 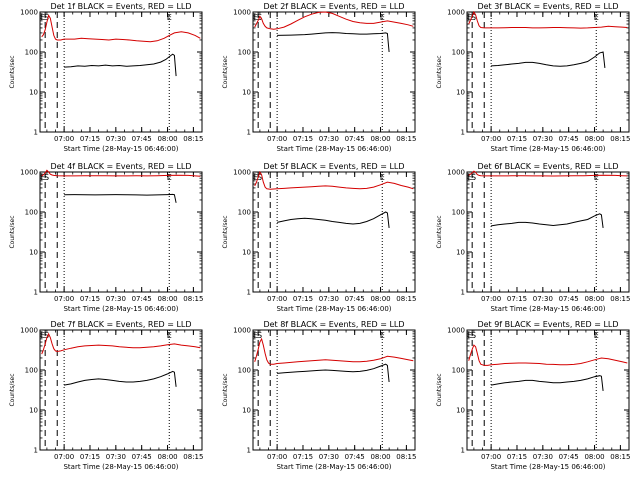 I want to click on chart-title: Det 2f BLACK = Events, RED = LLD, so click(x=333, y=6).